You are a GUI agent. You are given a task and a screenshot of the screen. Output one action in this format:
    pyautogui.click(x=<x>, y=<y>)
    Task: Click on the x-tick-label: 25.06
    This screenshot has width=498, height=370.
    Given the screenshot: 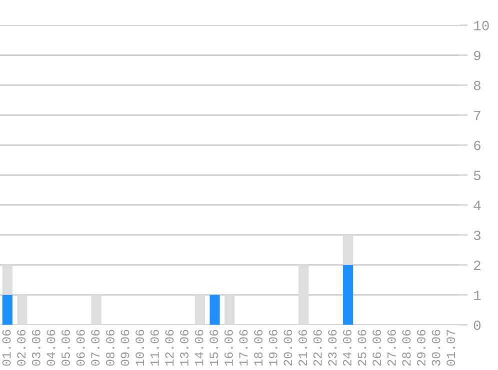 What is the action you would take?
    pyautogui.click(x=362, y=348)
    